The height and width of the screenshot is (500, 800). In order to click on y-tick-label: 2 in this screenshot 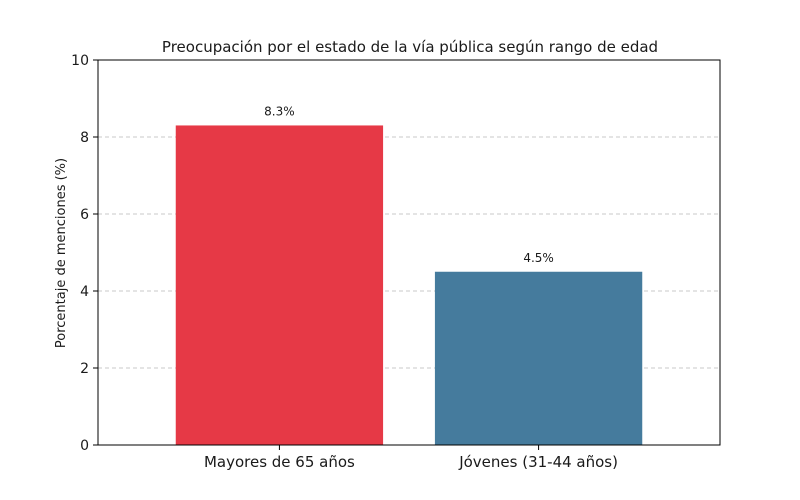, I will do `click(84, 369)`.